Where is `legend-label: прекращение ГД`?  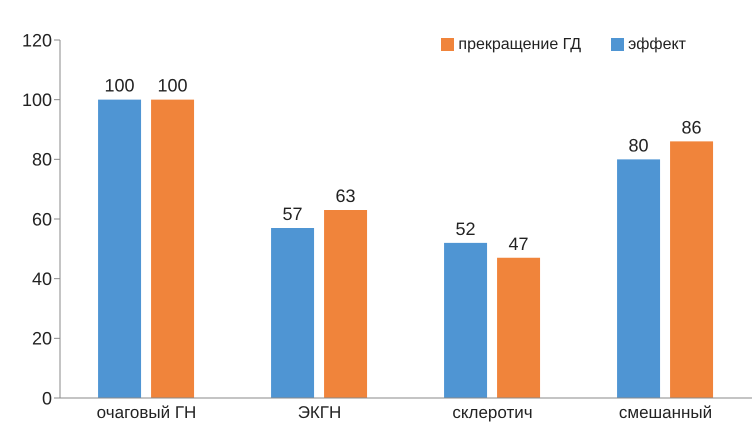 legend-label: прекращение ГД is located at coordinates (520, 44).